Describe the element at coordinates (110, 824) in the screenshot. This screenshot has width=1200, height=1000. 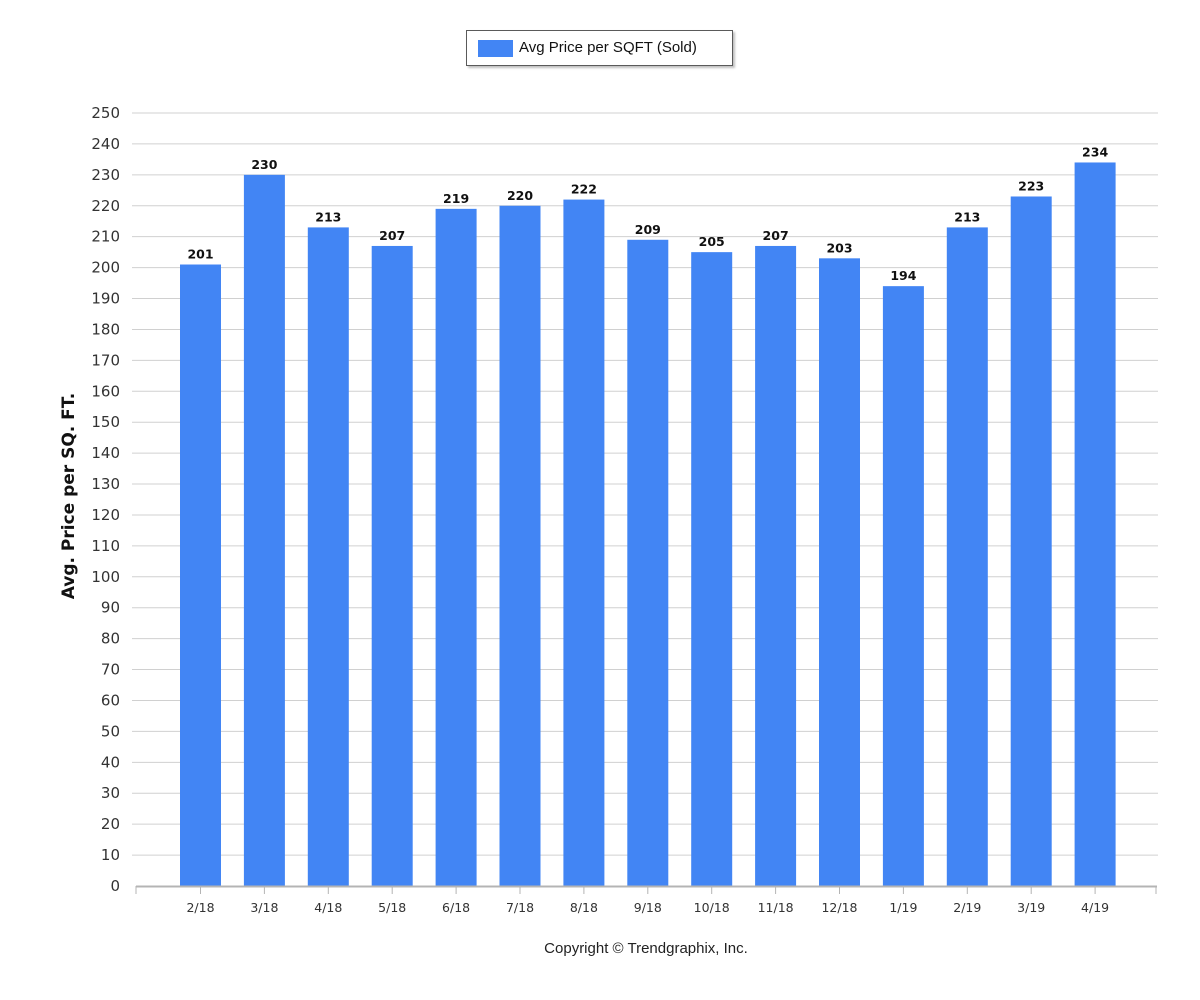
I see `y-tick-label: 20` at that location.